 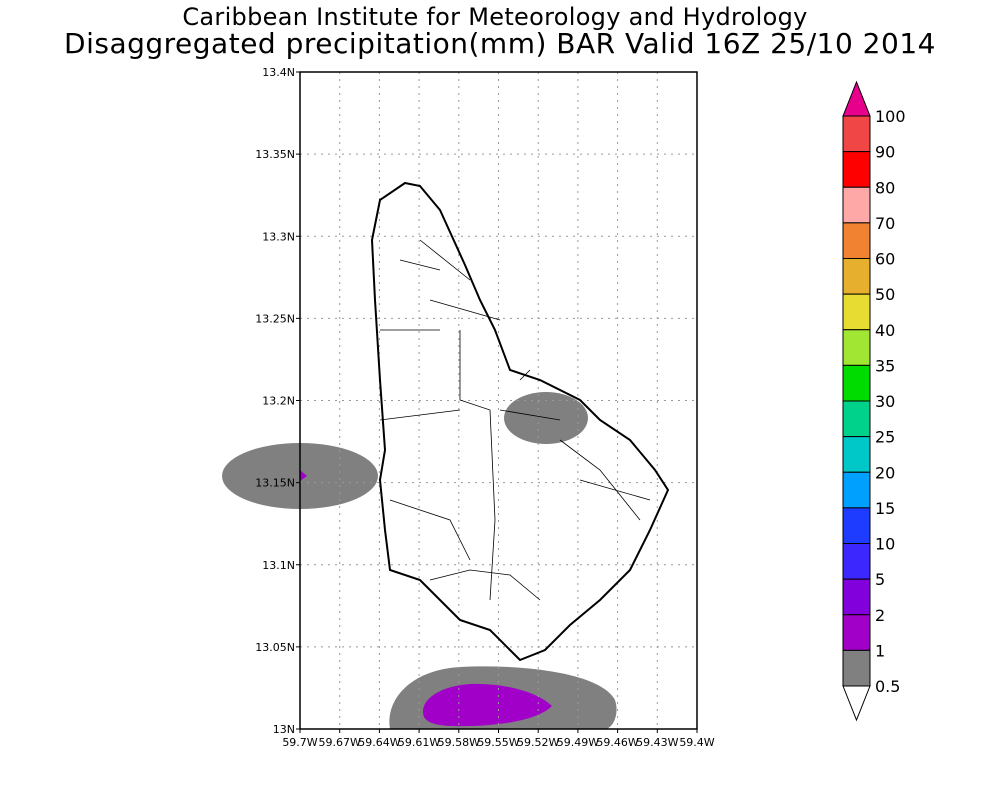 I want to click on lat-label: 13.4N, so click(x=278, y=72).